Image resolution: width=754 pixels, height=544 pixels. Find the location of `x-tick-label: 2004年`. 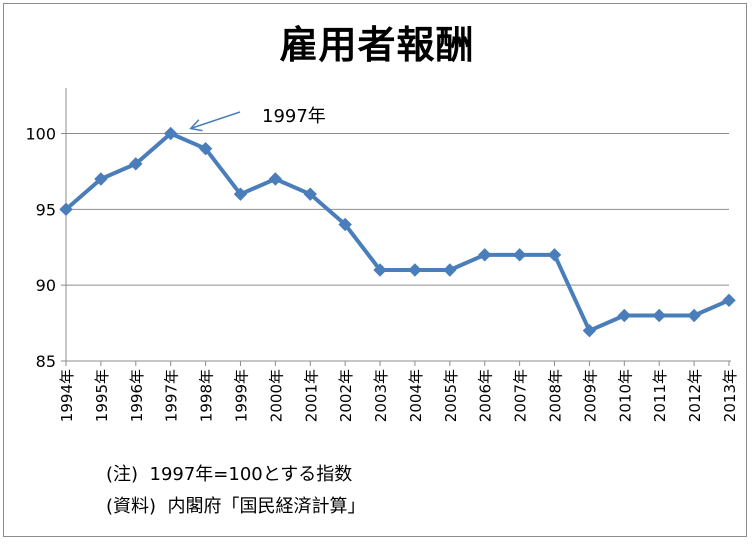

x-tick-label: 2004年 is located at coordinates (416, 395).